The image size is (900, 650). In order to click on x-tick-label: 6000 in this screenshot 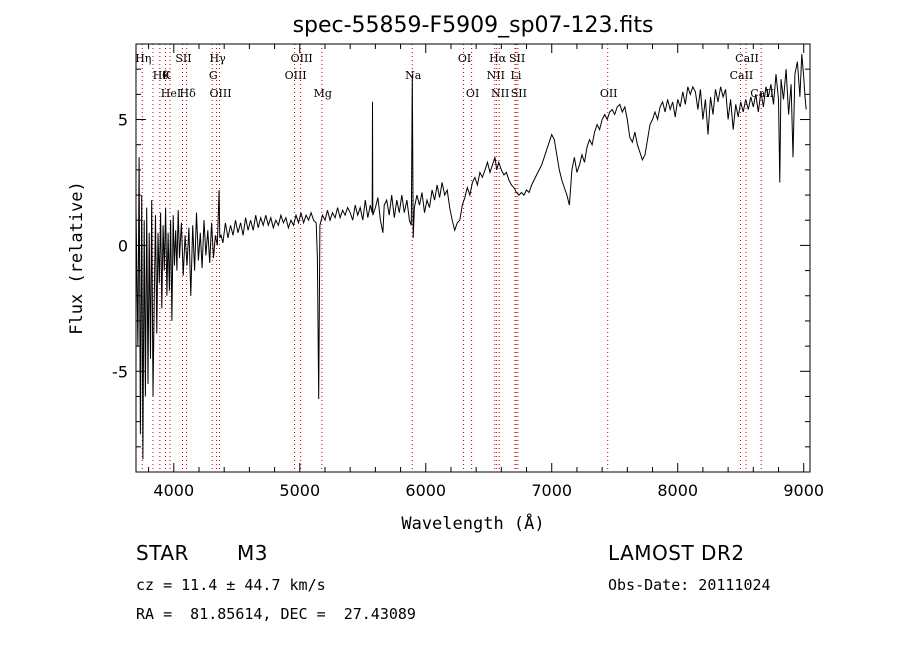, I will do `click(425, 490)`.